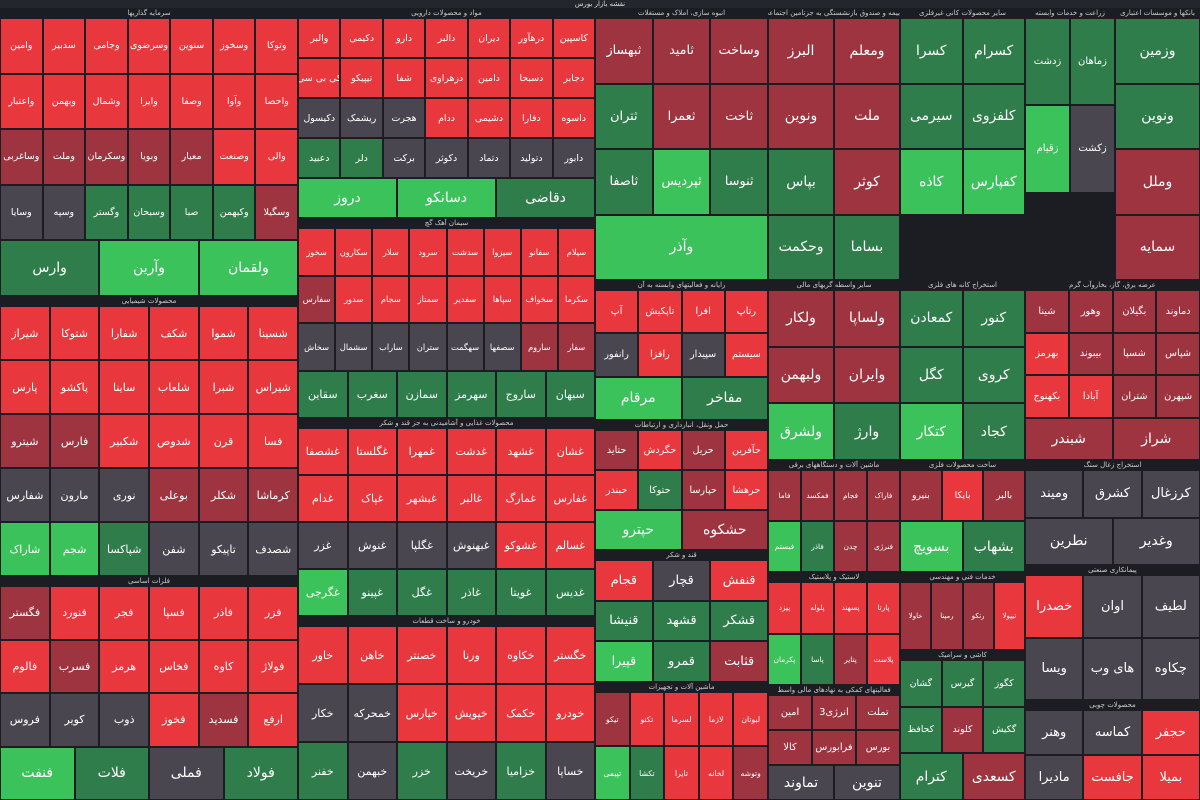 The image size is (1200, 800). What do you see at coordinates (25, 441) in the screenshot?
I see `tile: شیترو` at bounding box center [25, 441].